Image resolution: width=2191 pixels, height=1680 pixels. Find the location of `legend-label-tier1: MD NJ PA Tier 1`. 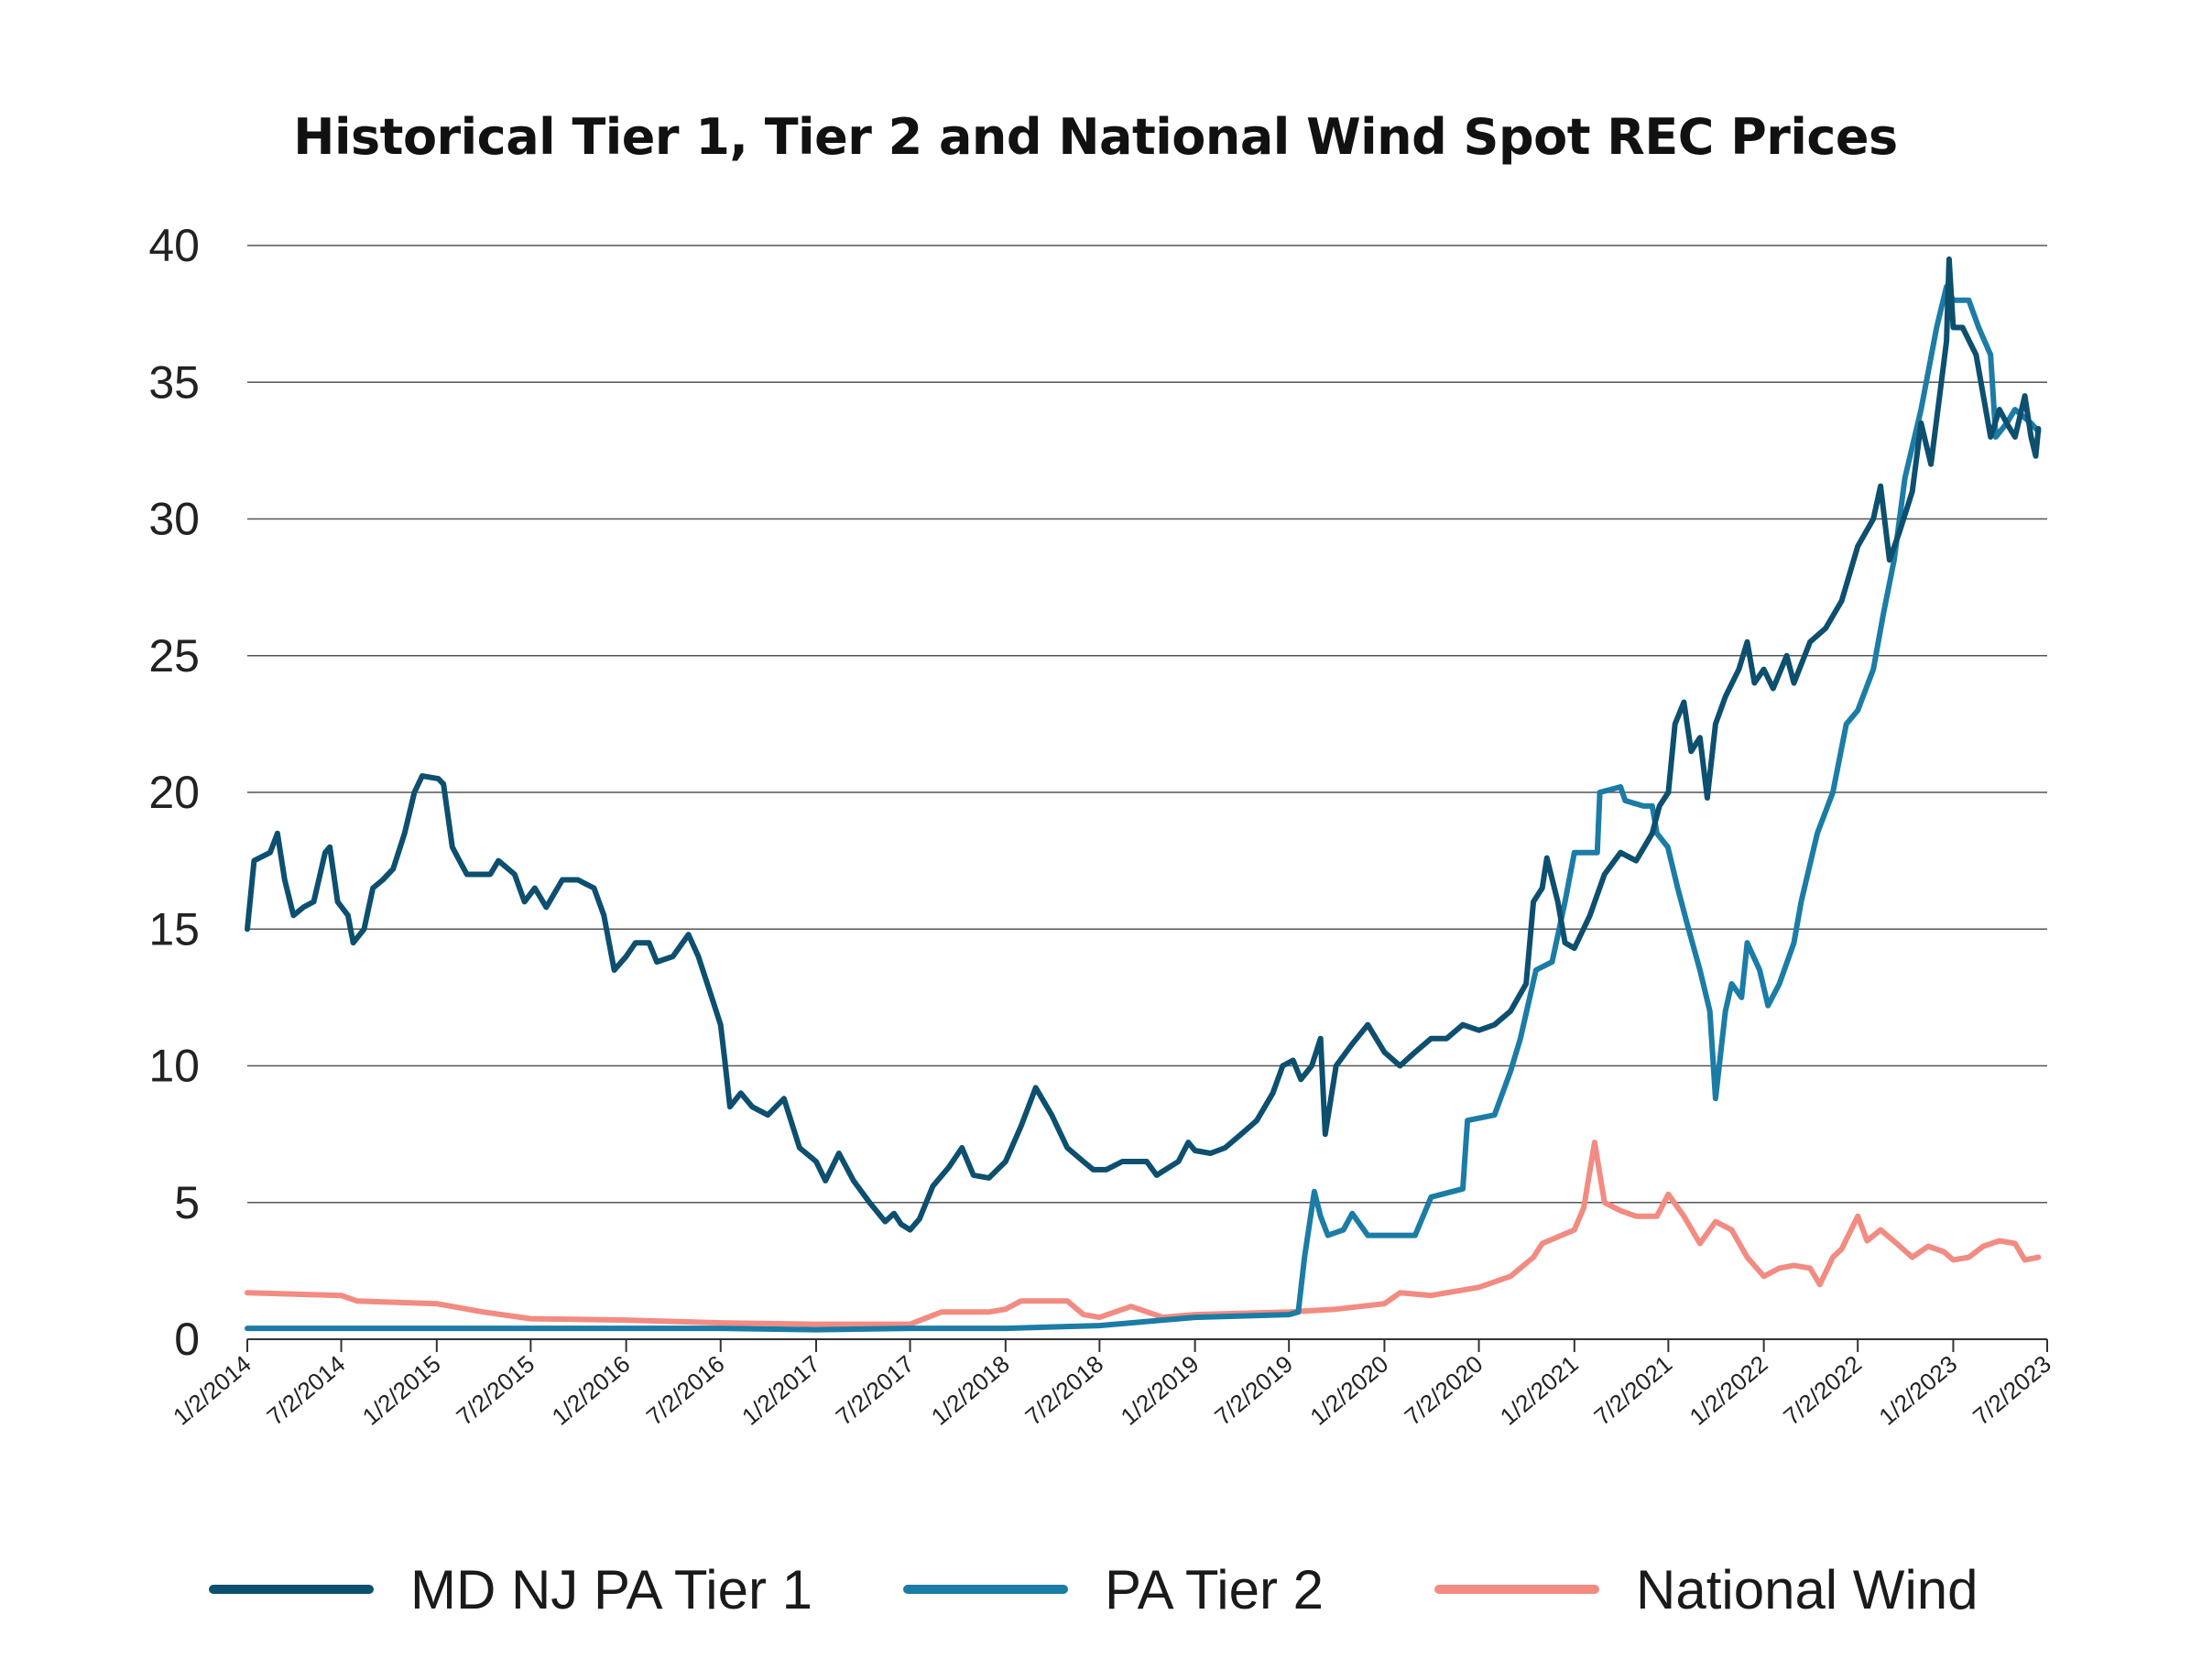

legend-label-tier1: MD NJ PA Tier 1 is located at coordinates (611, 1589).